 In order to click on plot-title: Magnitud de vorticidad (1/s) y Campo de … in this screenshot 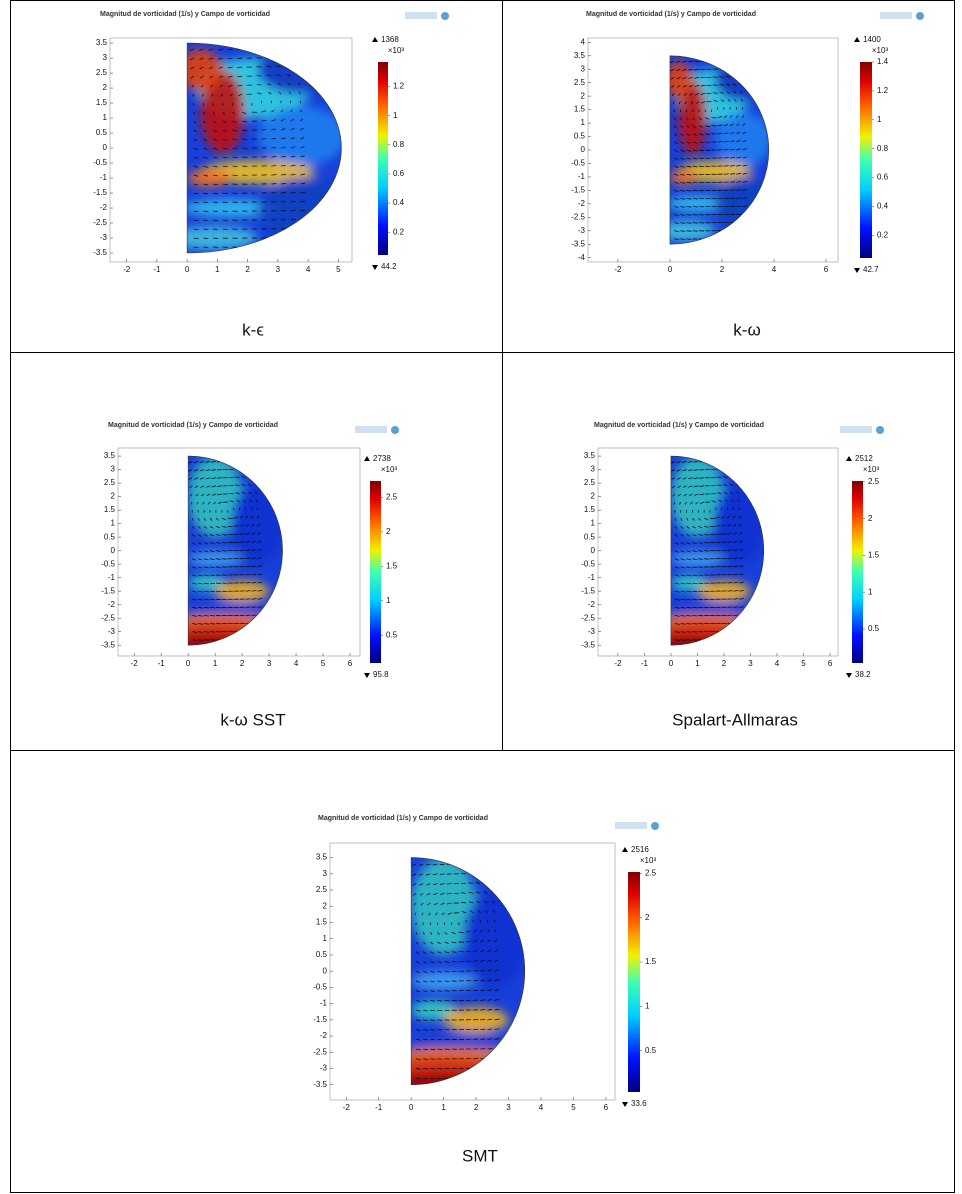, I will do `click(671, 14)`.